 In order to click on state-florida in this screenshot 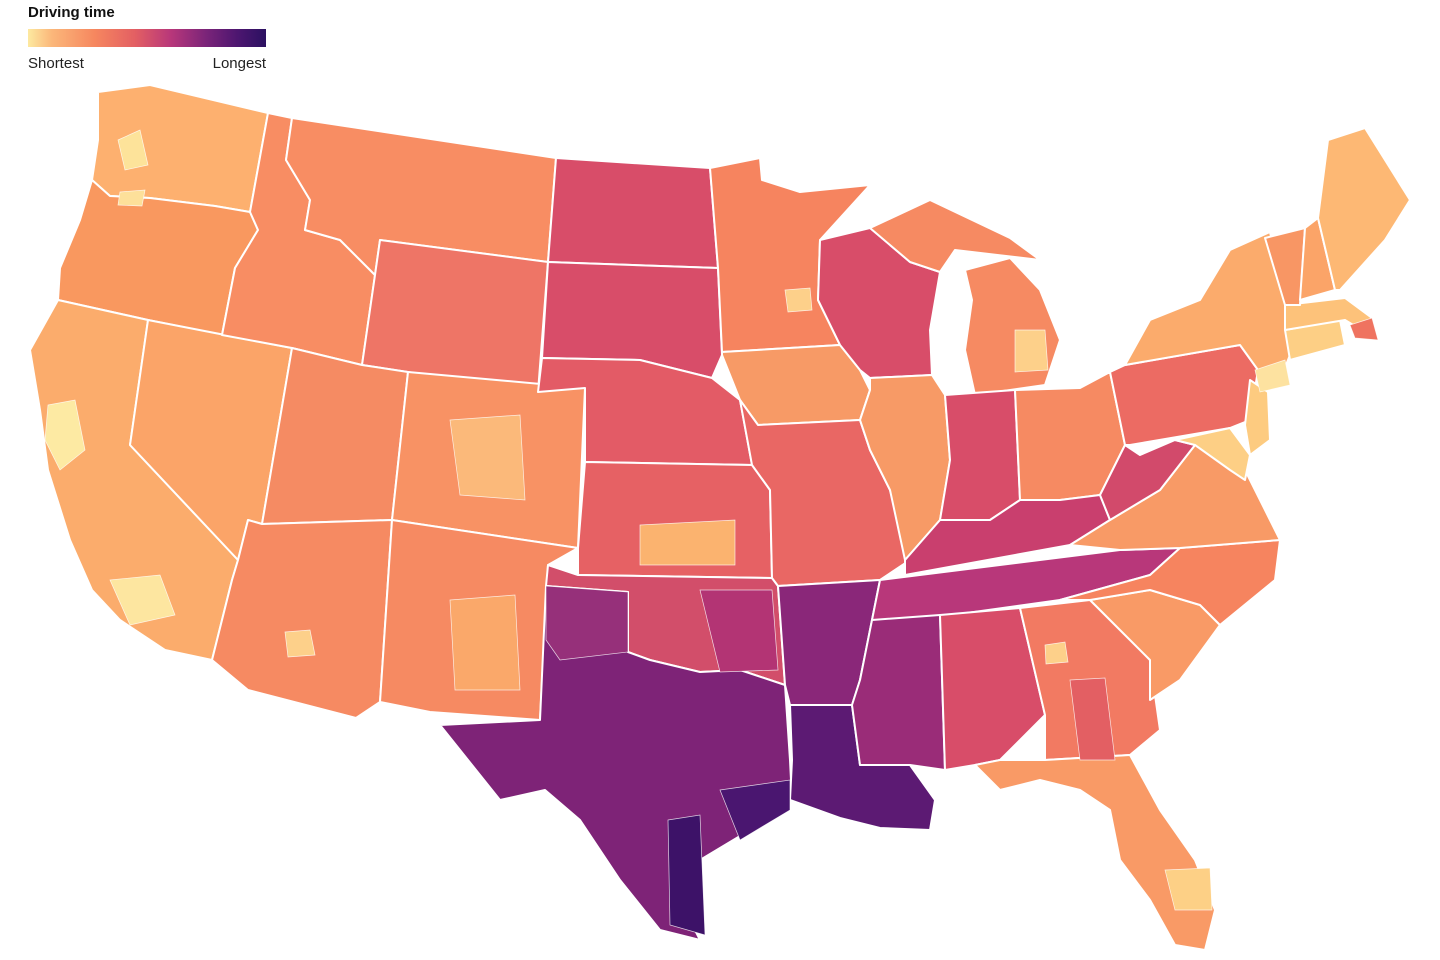, I will do `click(1095, 852)`.